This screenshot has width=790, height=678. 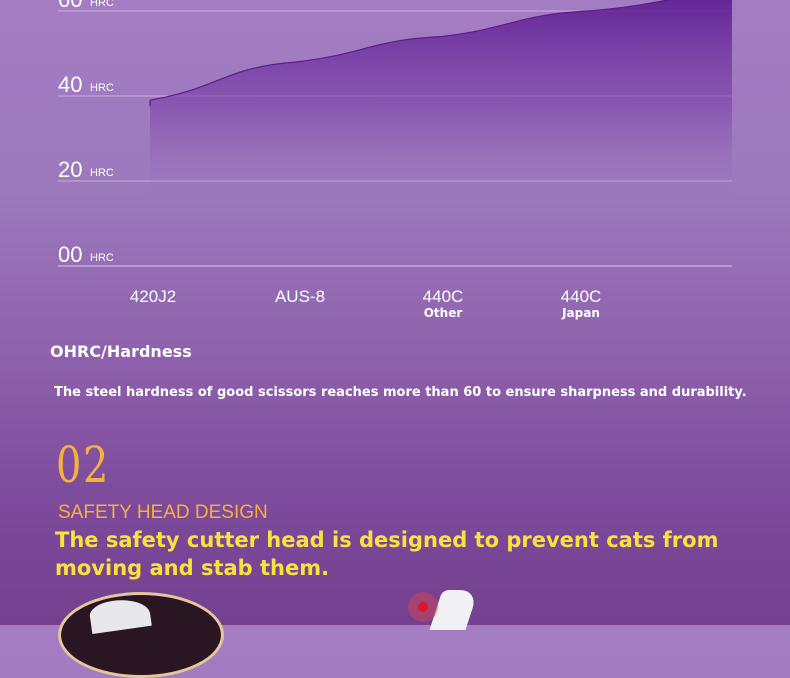 I want to click on highlight-dot-icon, so click(x=423, y=607).